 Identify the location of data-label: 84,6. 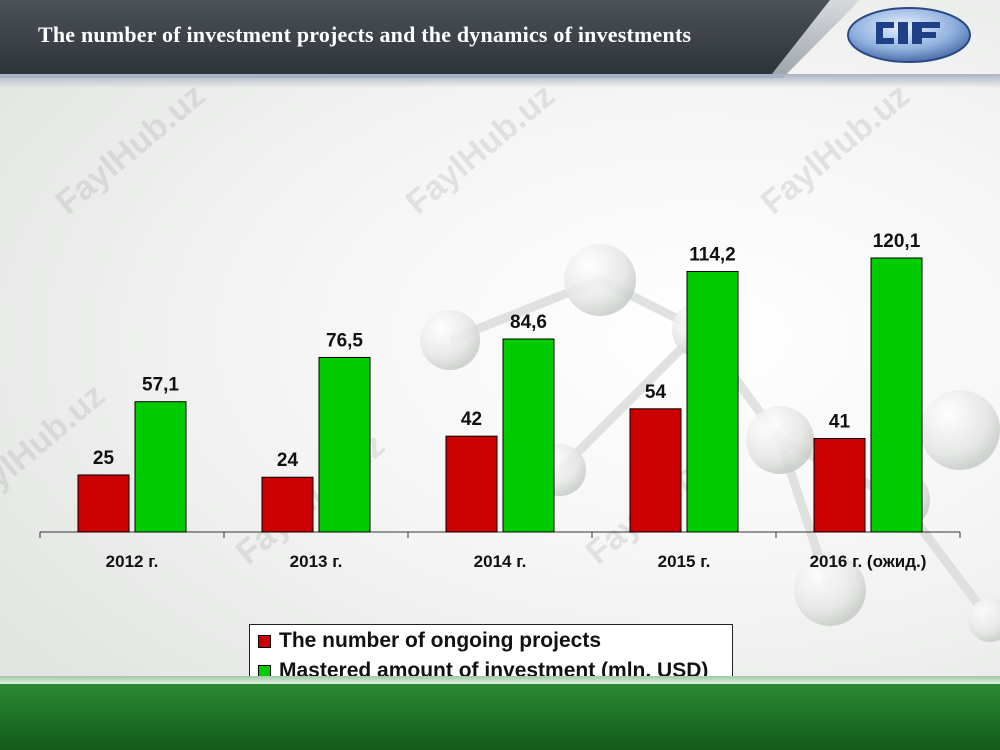
(528, 322).